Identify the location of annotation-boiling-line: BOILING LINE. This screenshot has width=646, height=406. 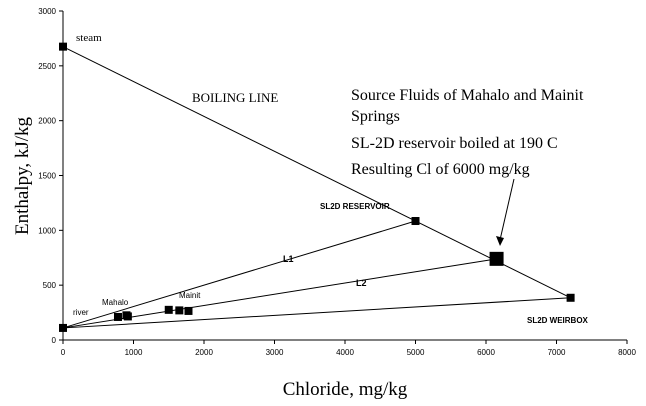
(235, 97).